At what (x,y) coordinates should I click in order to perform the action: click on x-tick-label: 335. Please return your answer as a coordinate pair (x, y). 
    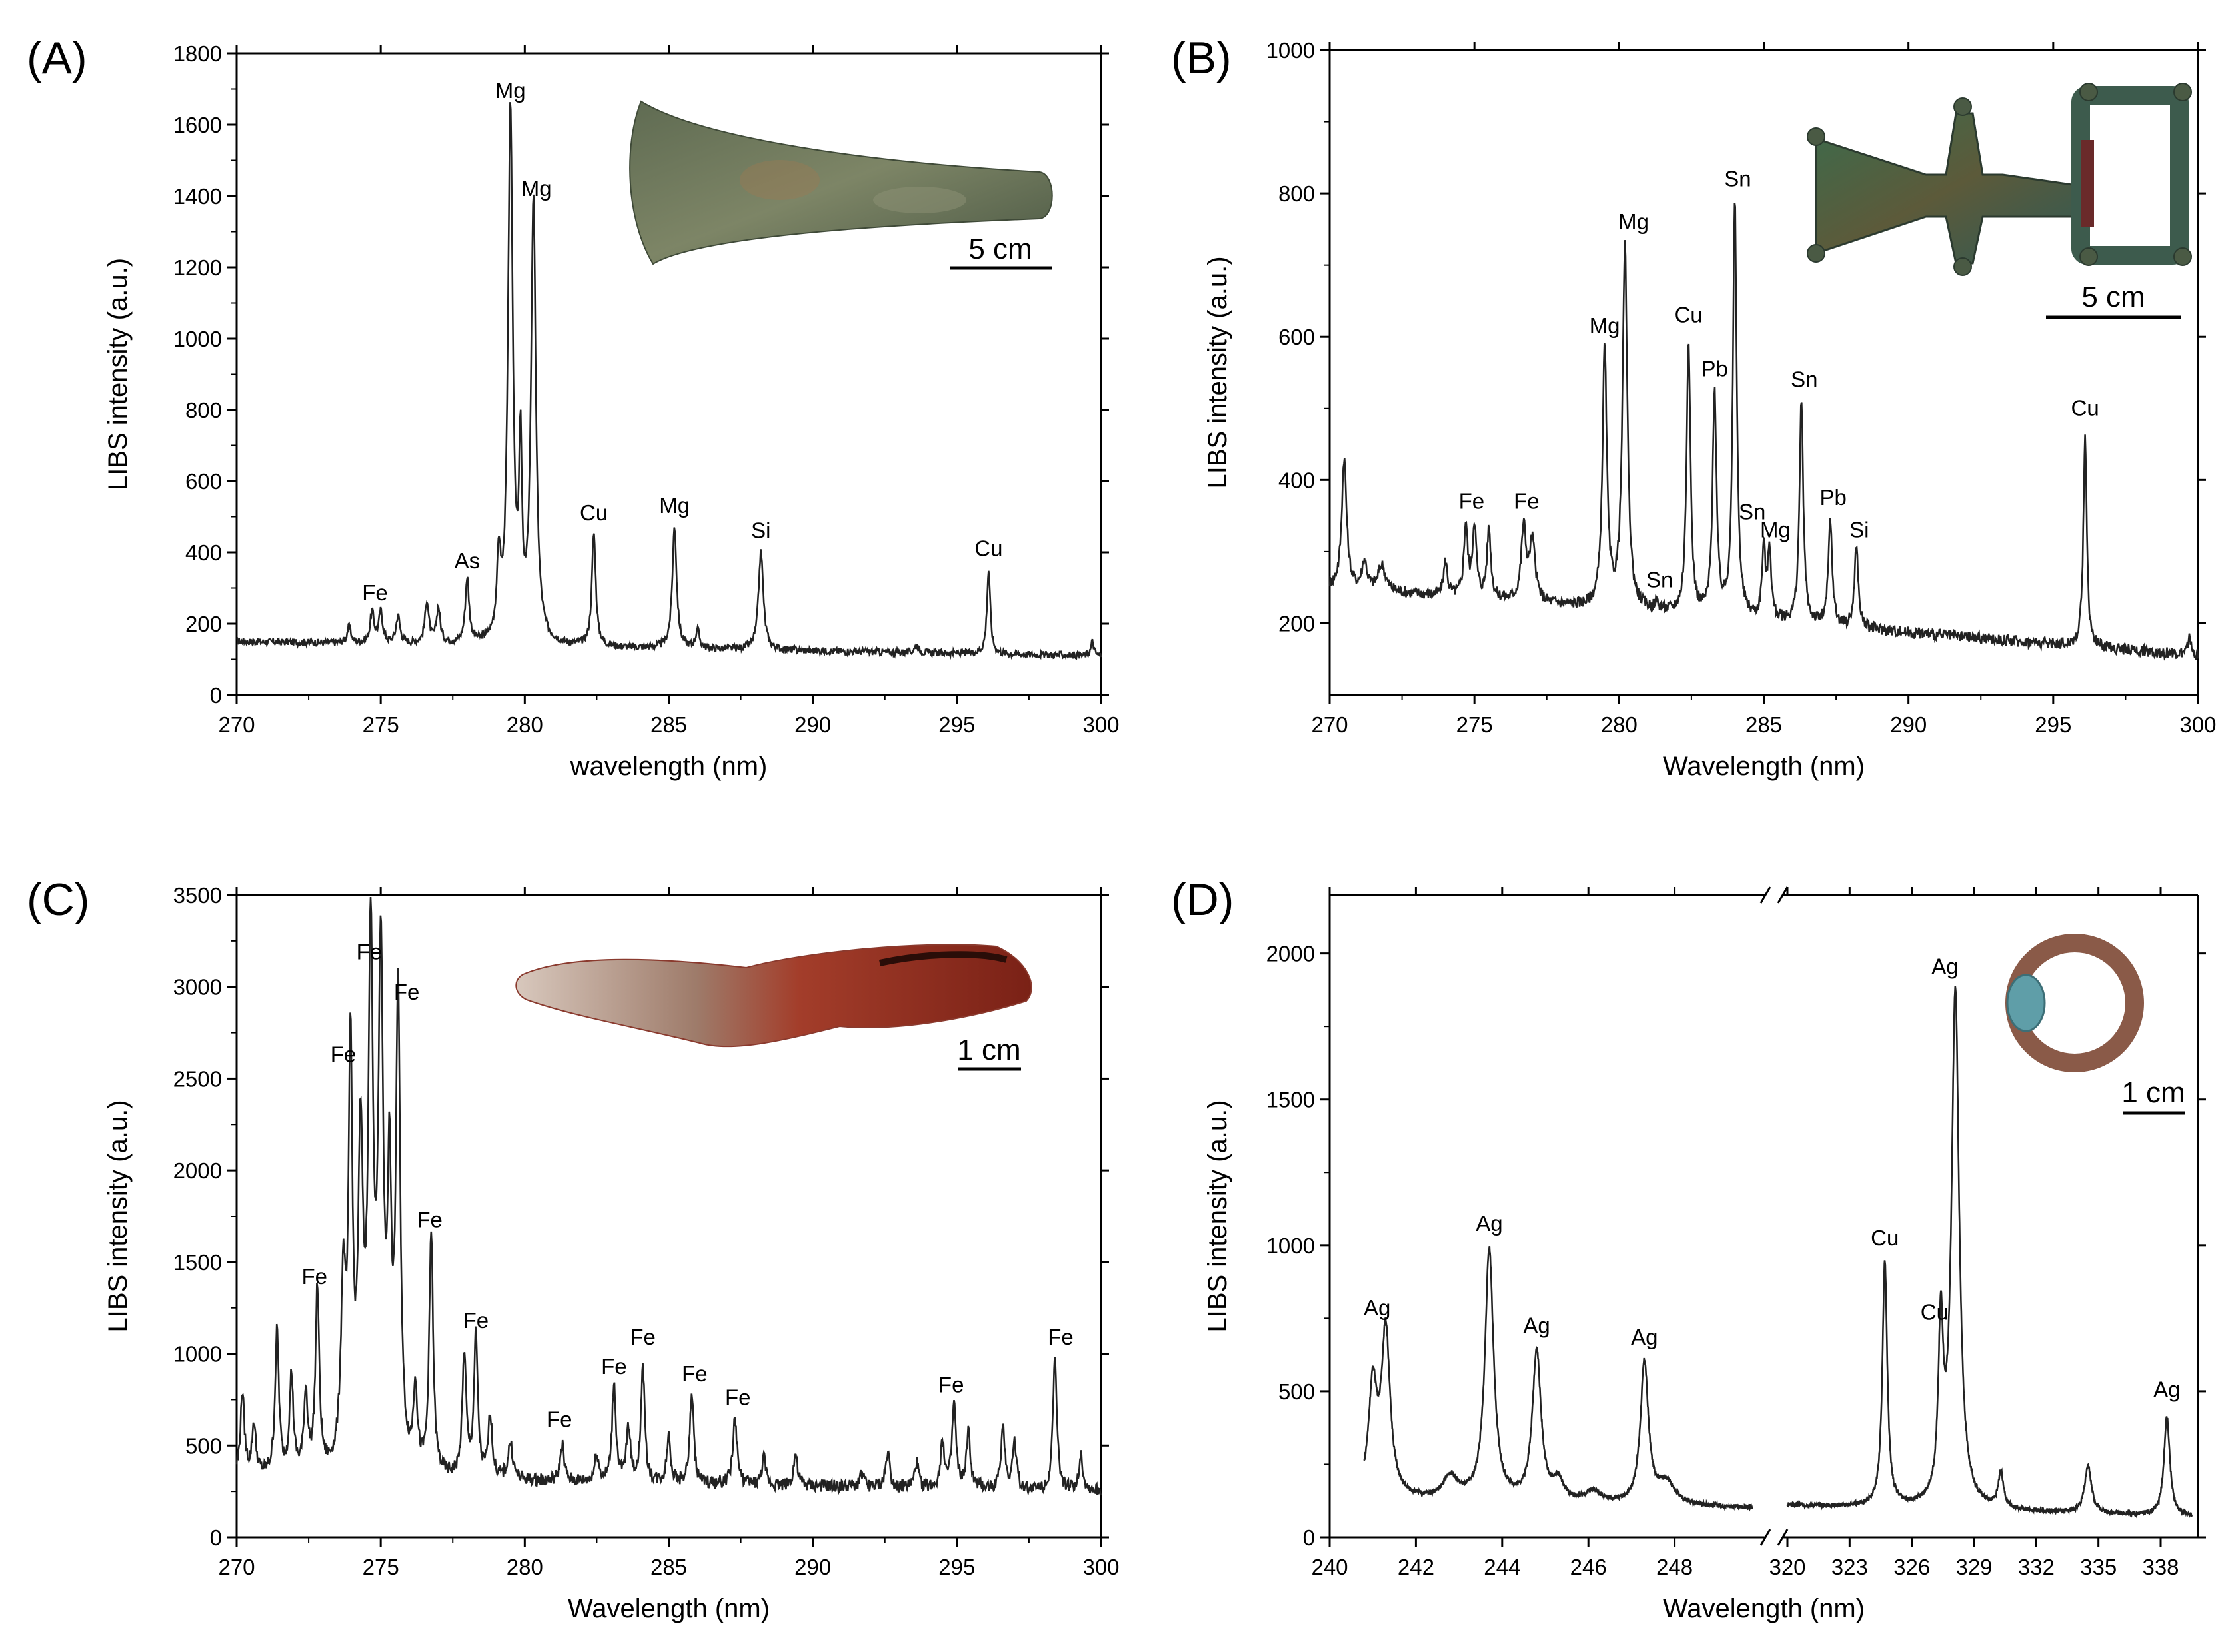
    Looking at the image, I should click on (2098, 1567).